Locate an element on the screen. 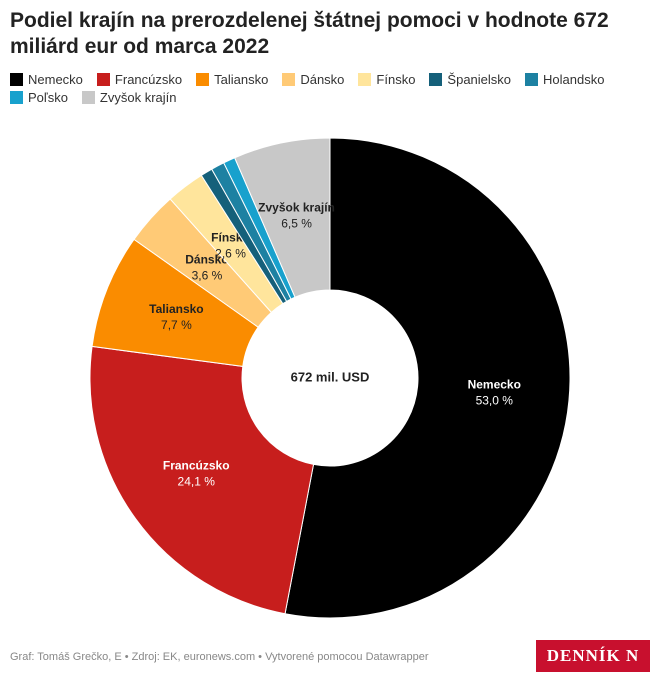 The image size is (660, 686). legend-label: Fínsko is located at coordinates (396, 79).